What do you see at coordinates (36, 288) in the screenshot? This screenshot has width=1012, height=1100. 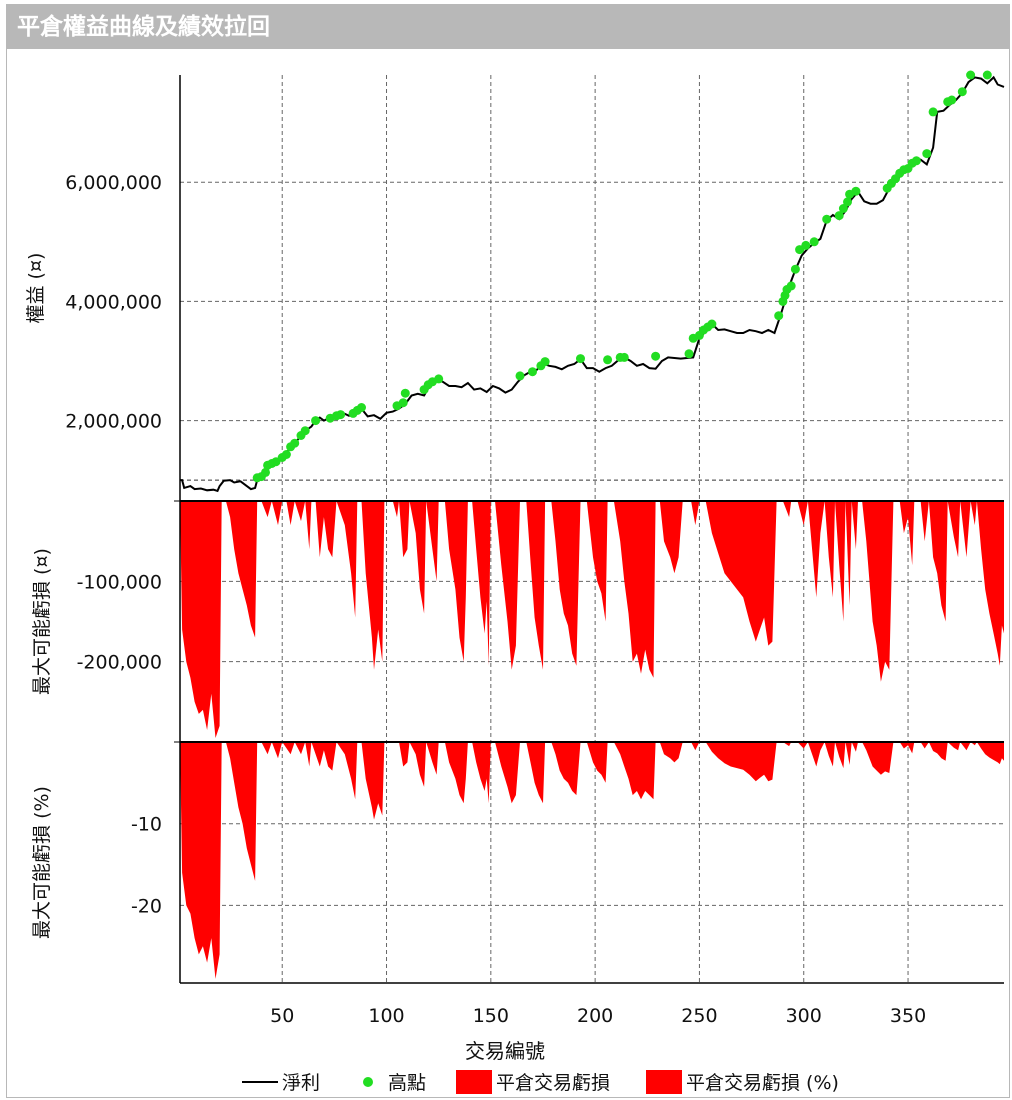 I see `y-axis-title: 權益 (¤)` at bounding box center [36, 288].